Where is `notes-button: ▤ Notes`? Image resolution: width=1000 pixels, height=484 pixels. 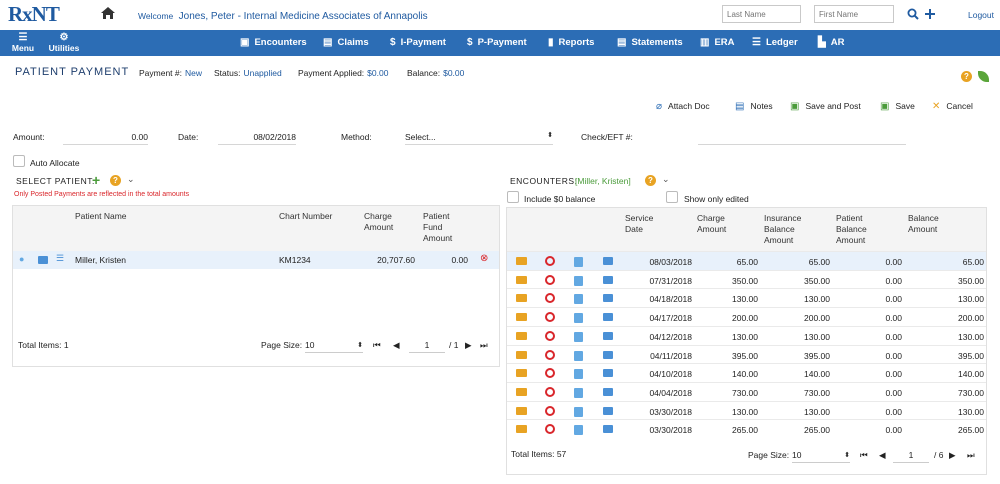
notes-button: ▤ Notes is located at coordinates (754, 106).